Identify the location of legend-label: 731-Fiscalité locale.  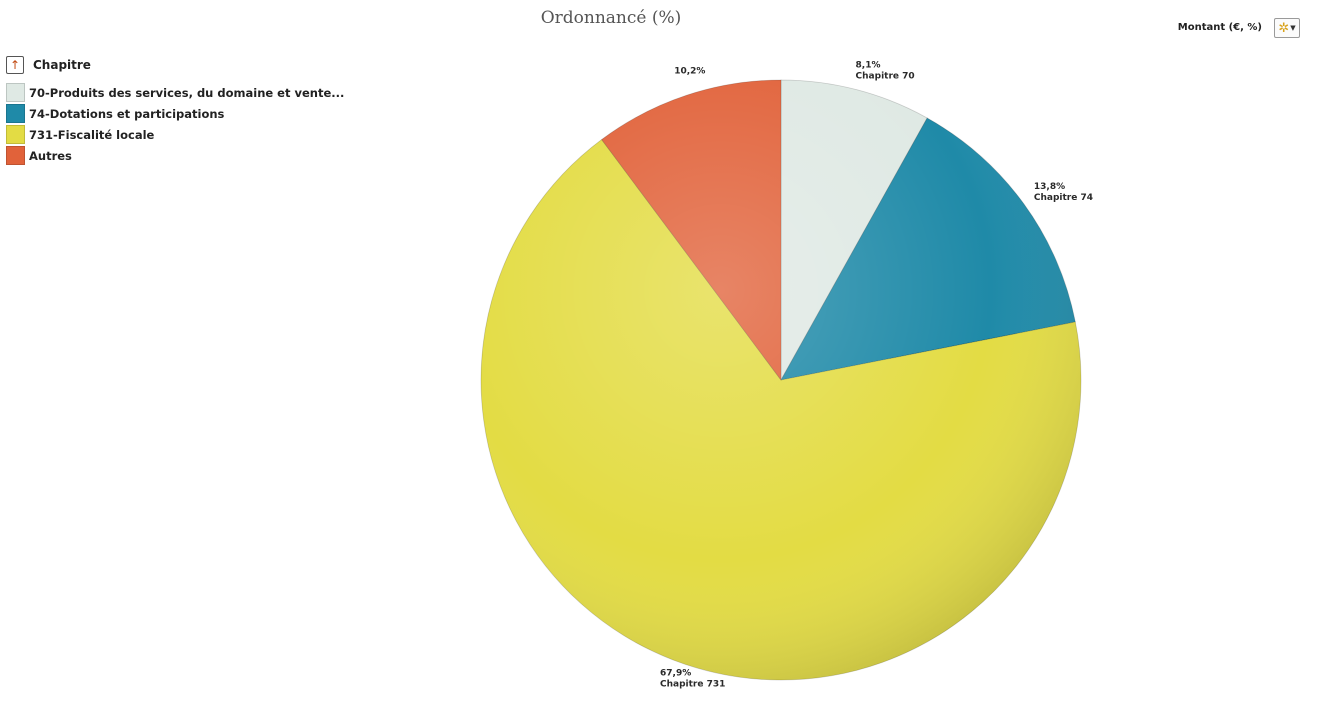
(92, 134).